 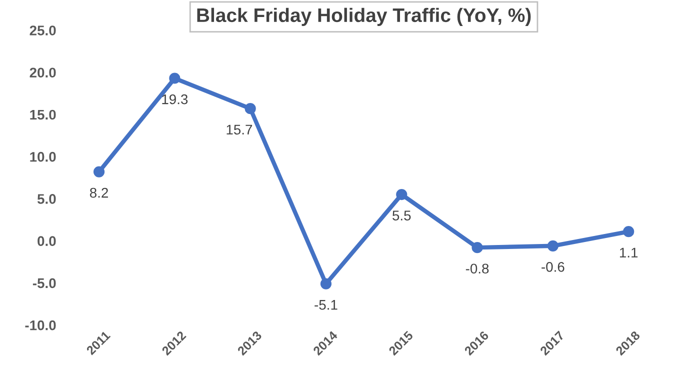 I want to click on data-label: 1.1, so click(x=629, y=253).